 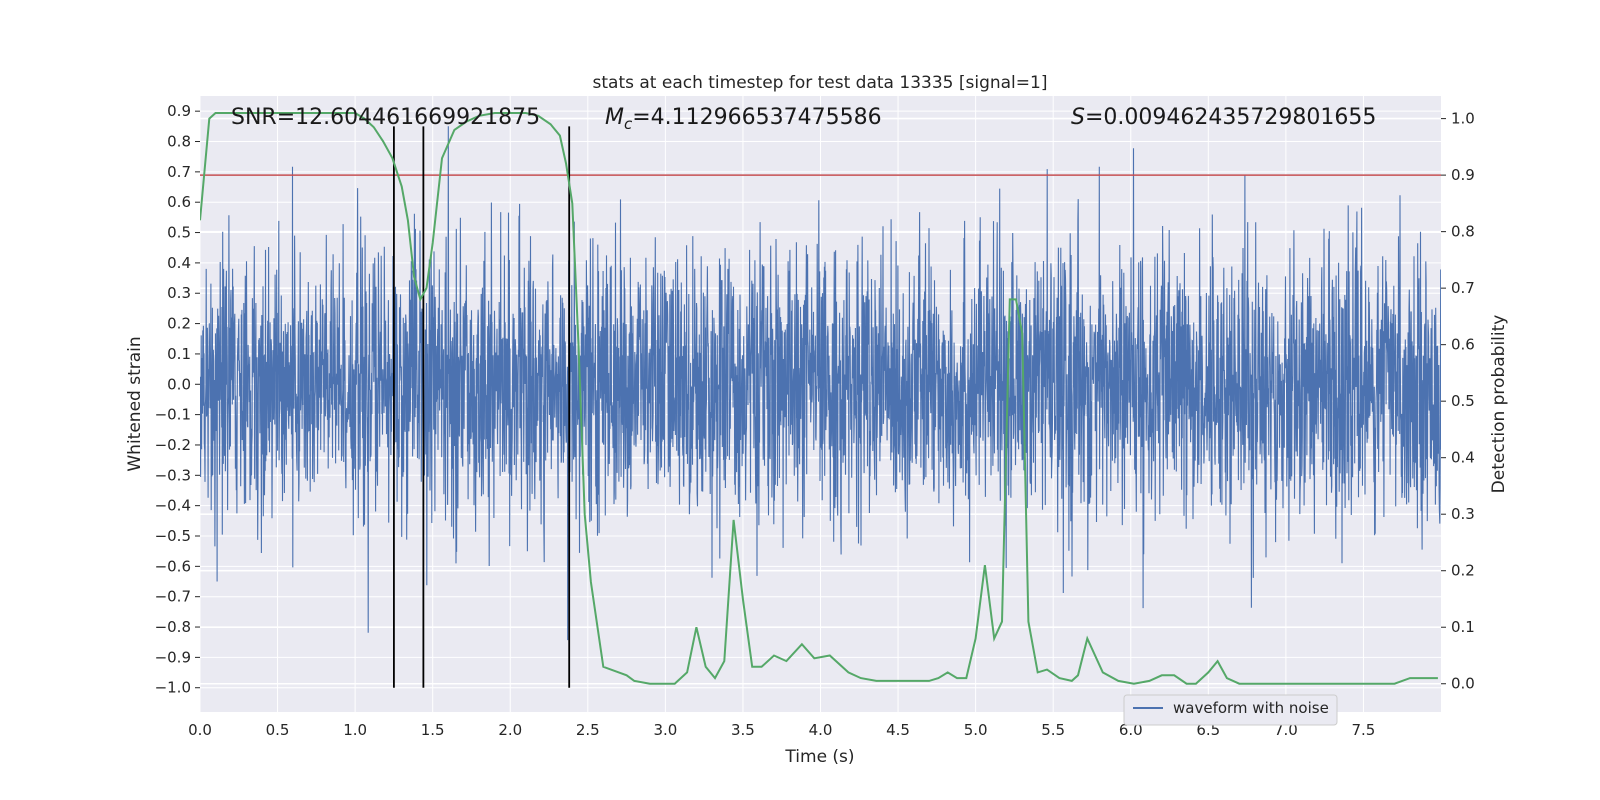 I want to click on y-right-tick-label: 0.6, so click(x=1463, y=345).